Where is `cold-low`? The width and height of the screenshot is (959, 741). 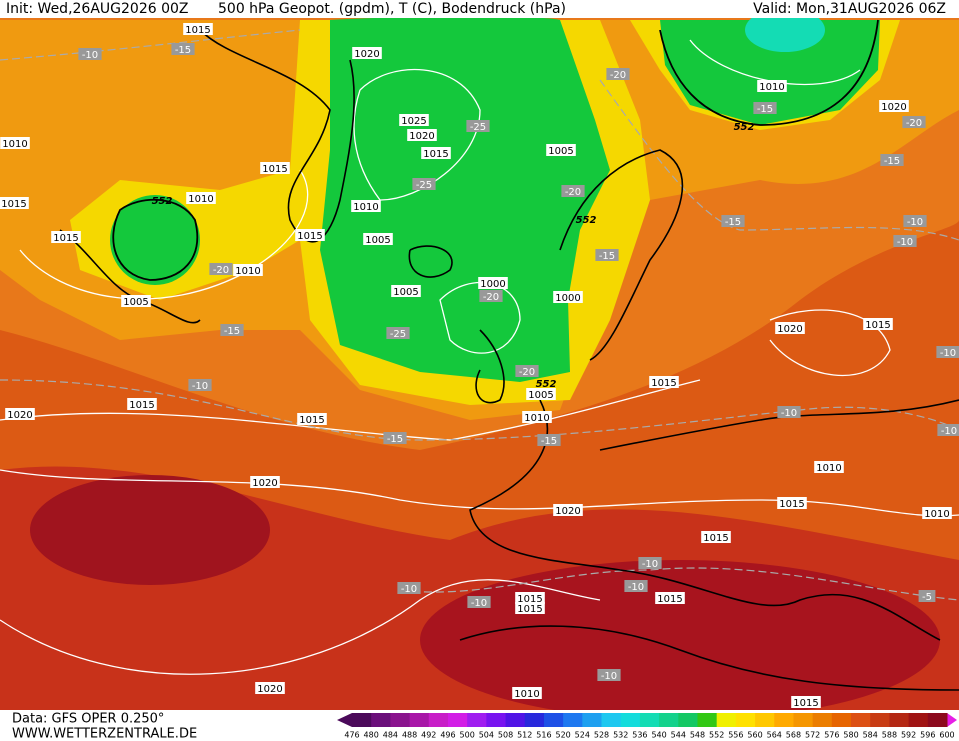 cold-low is located at coordinates (465, 200).